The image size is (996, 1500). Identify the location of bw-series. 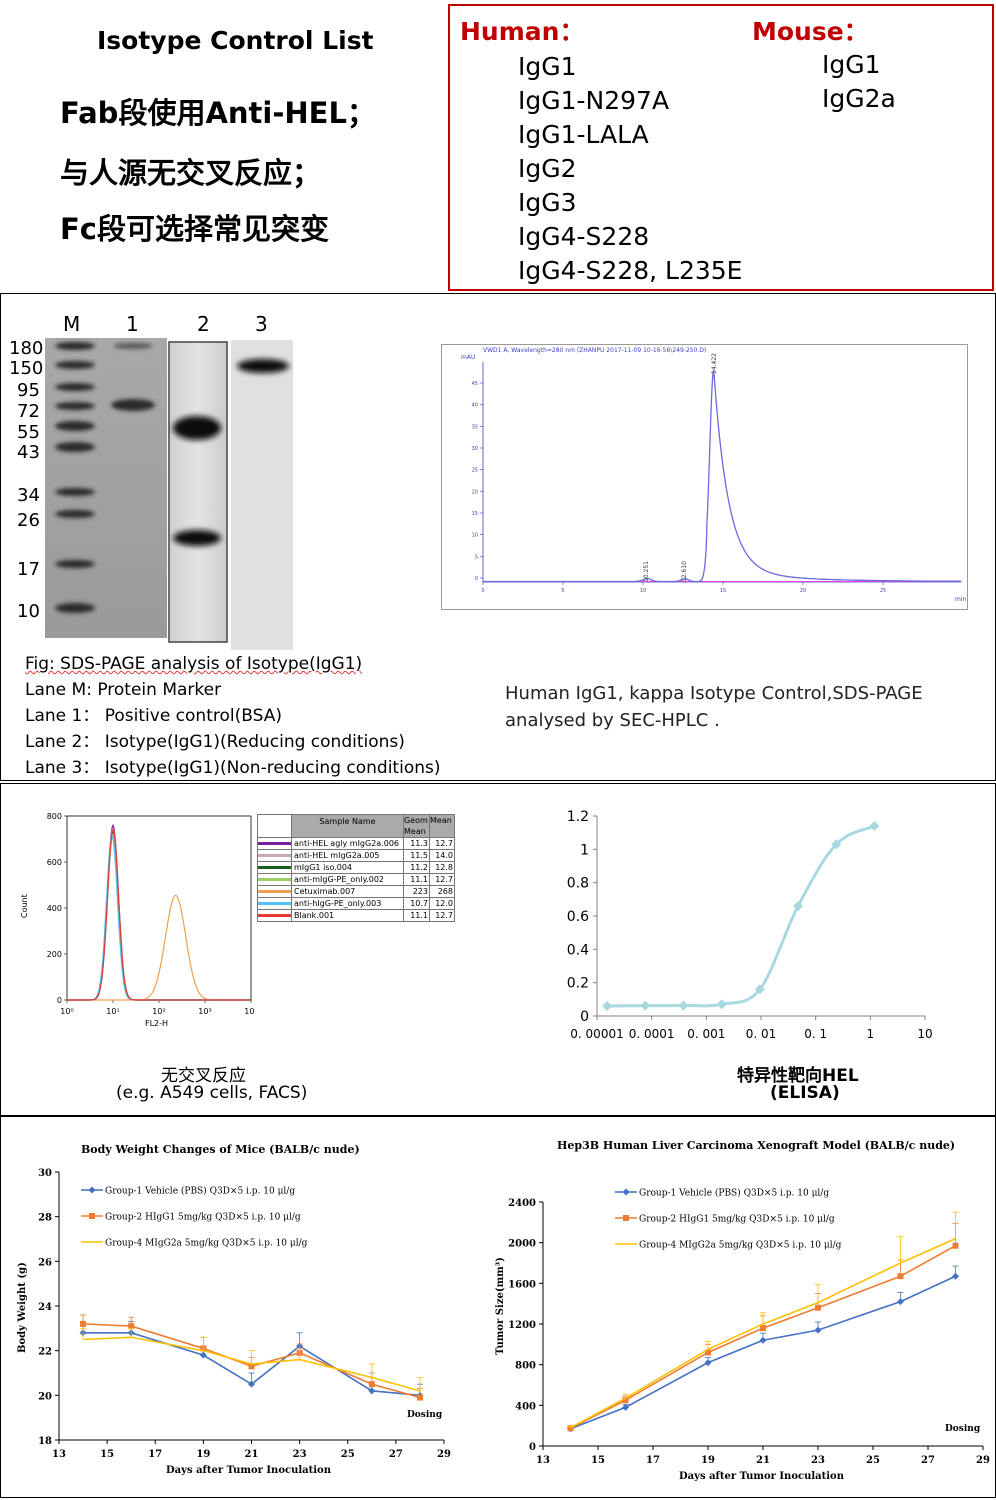
(251, 1357).